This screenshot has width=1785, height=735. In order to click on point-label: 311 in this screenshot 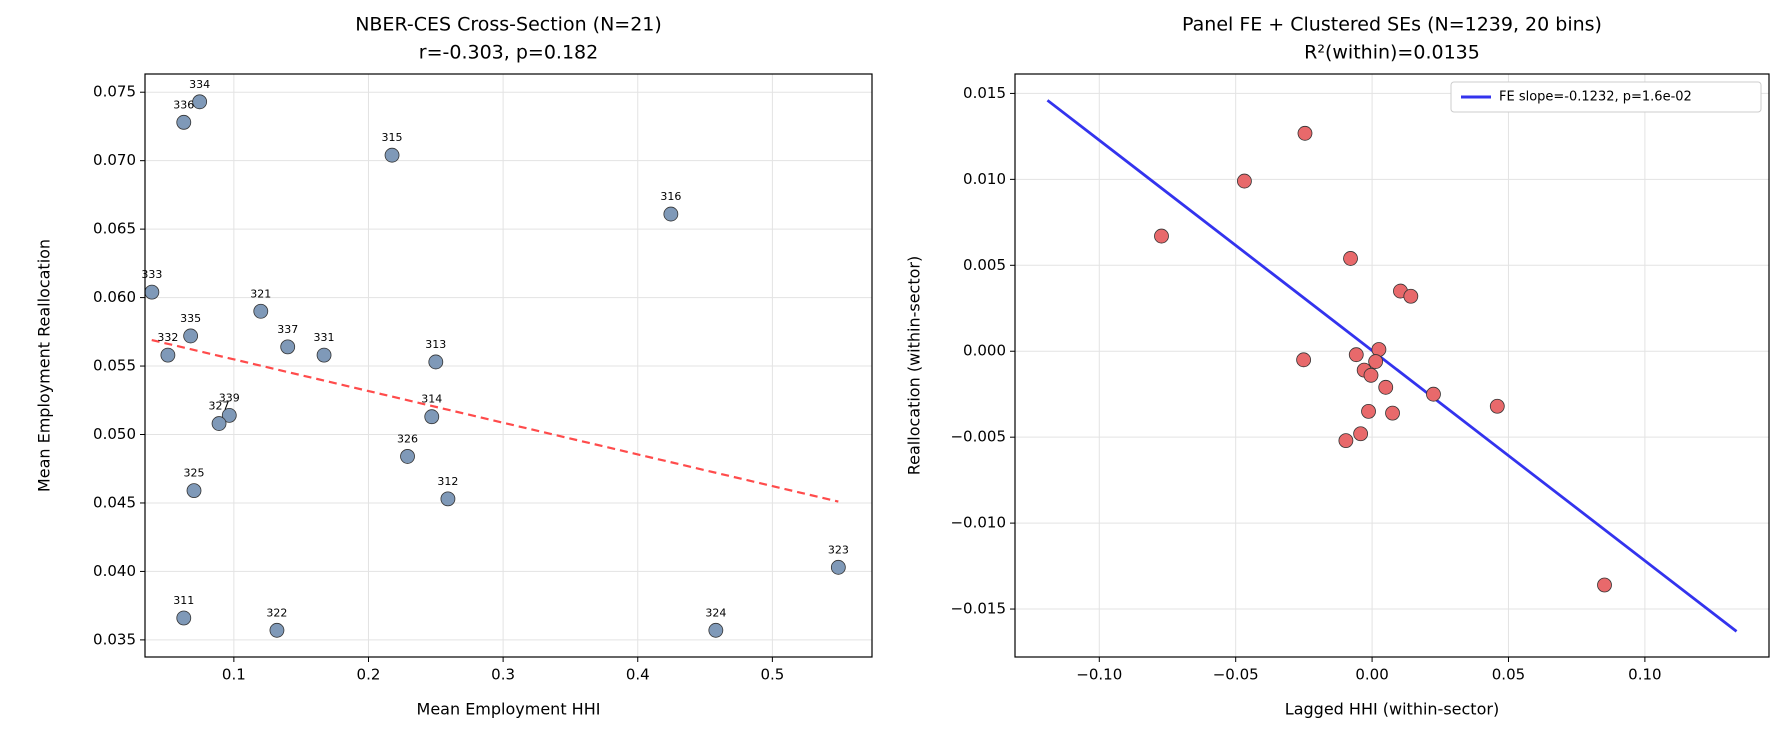, I will do `click(183, 600)`.